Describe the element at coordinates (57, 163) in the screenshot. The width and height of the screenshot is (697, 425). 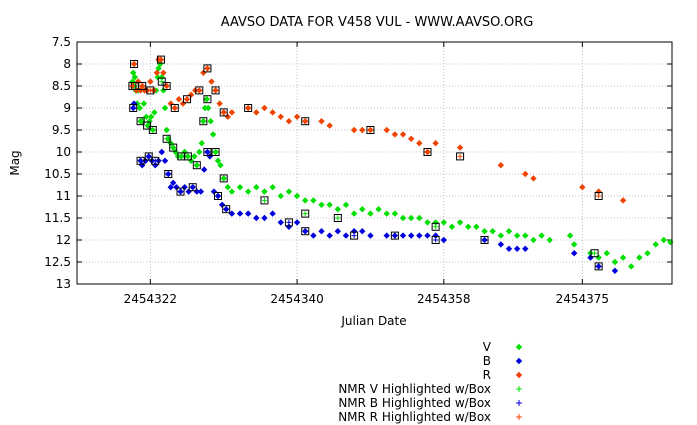
I see `y-tick-labels: 7.5 8 8.5 9 9.5 10 10.5 11 11.5 12 12.5 13` at that location.